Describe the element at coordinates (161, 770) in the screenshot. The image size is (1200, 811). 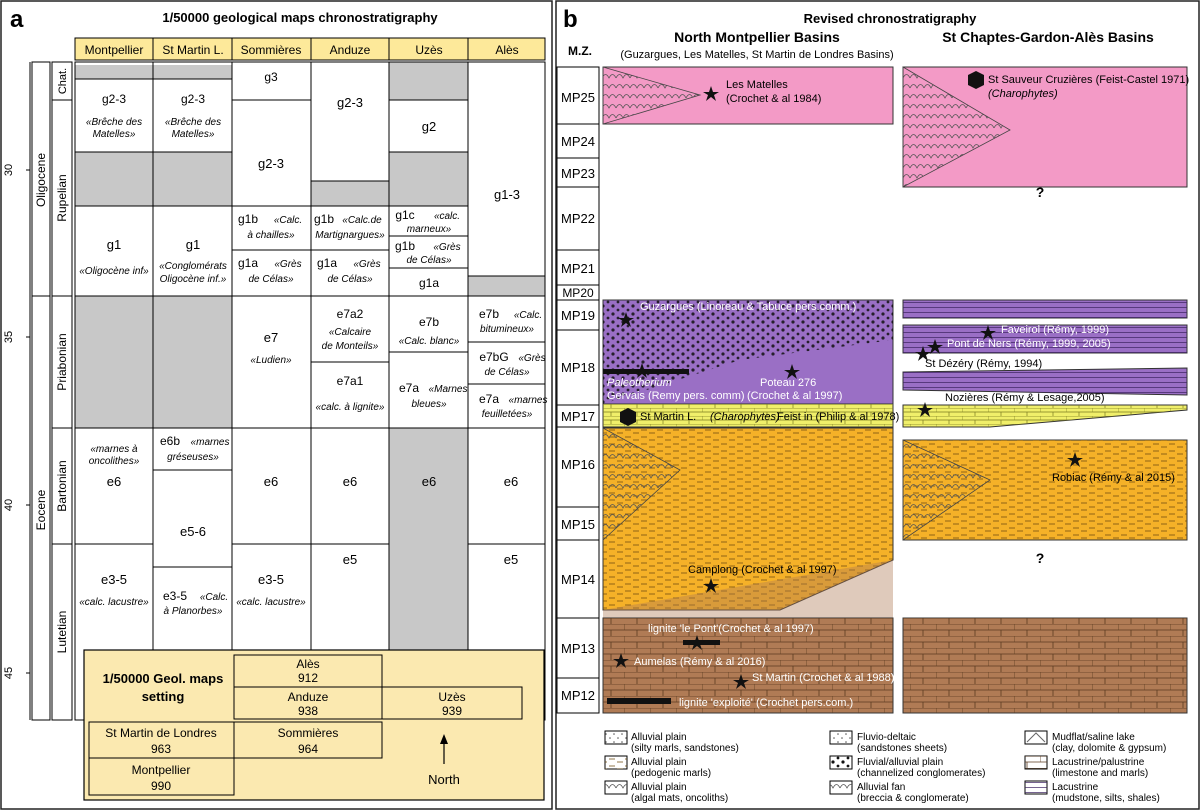
I see `sheet-montpellier-name: Montpellier` at that location.